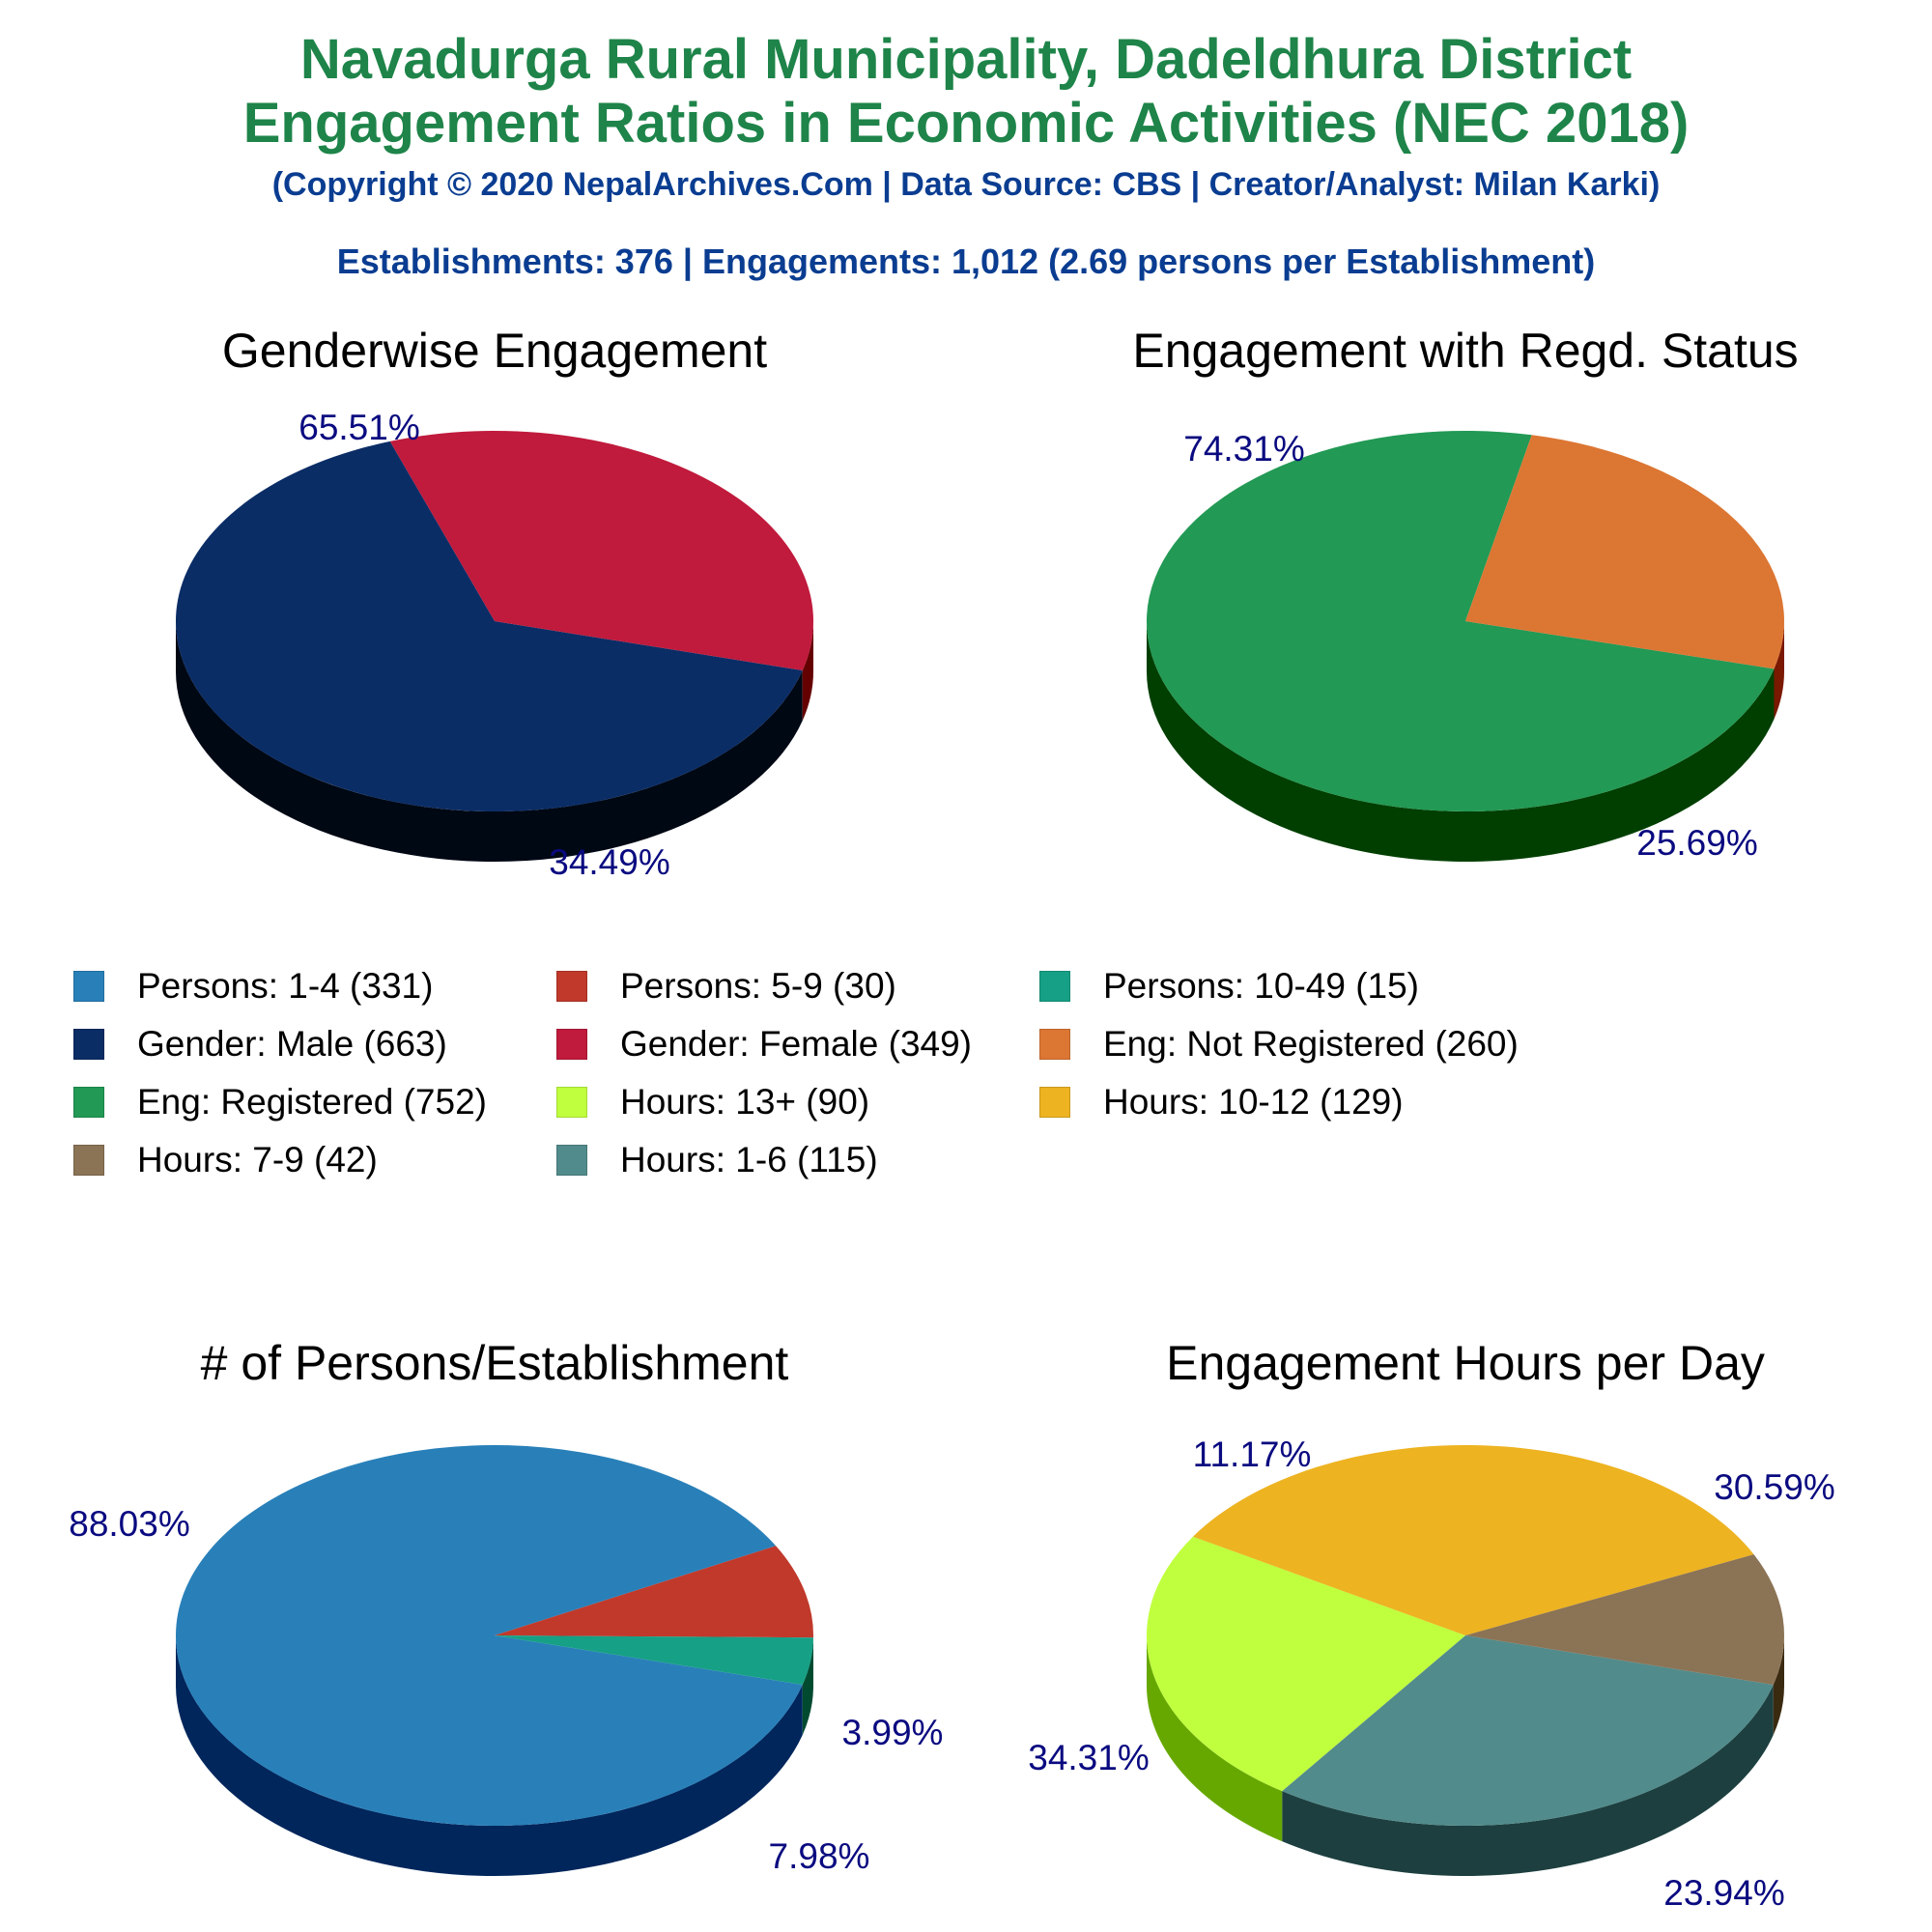 The width and height of the screenshot is (1932, 1932). I want to click on legend-item-persons-1-4: Persons: 1-4 (331), so click(253, 986).